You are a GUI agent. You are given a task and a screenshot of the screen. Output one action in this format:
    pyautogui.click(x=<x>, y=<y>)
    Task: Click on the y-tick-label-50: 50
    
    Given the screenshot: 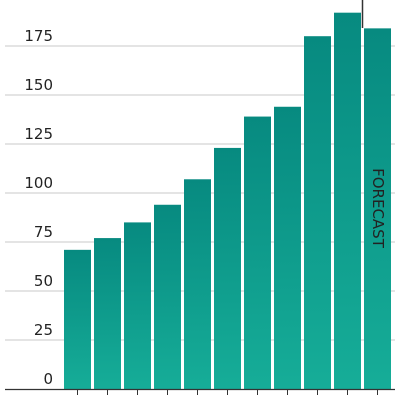 What is the action you would take?
    pyautogui.click(x=43, y=281)
    